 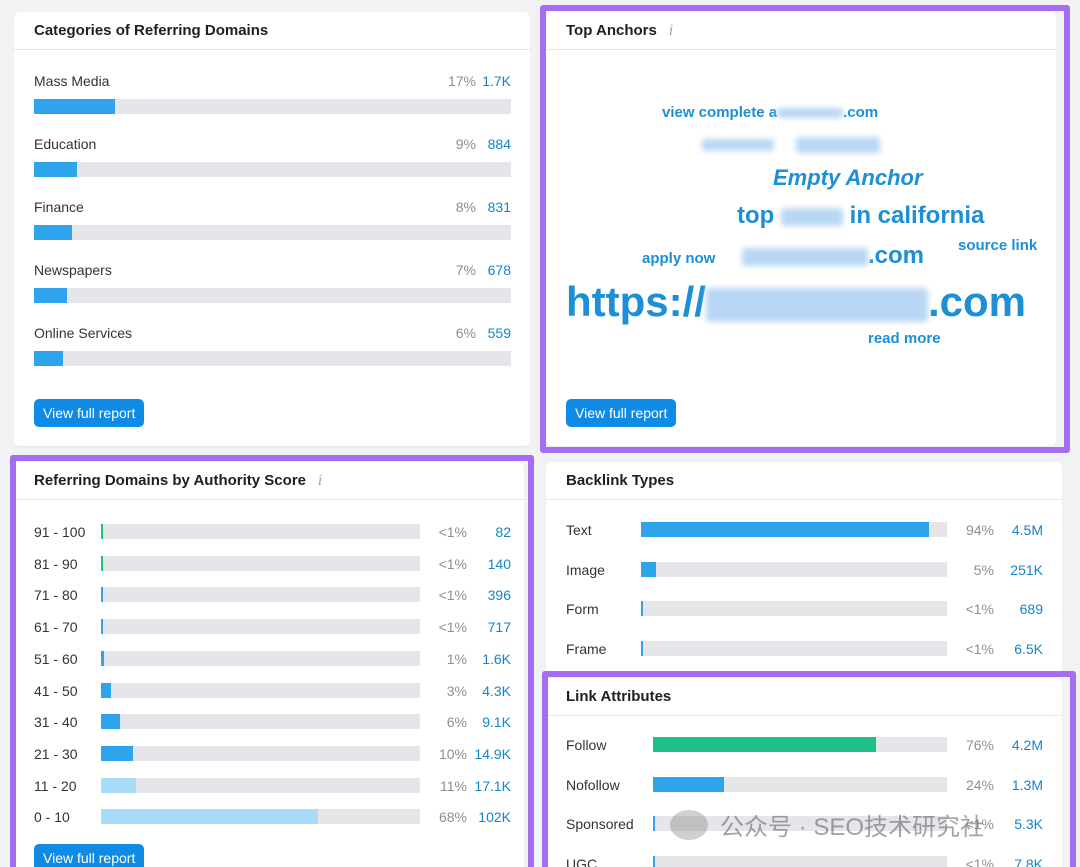 I want to click on category-row-percent: 9%, so click(x=465, y=144).